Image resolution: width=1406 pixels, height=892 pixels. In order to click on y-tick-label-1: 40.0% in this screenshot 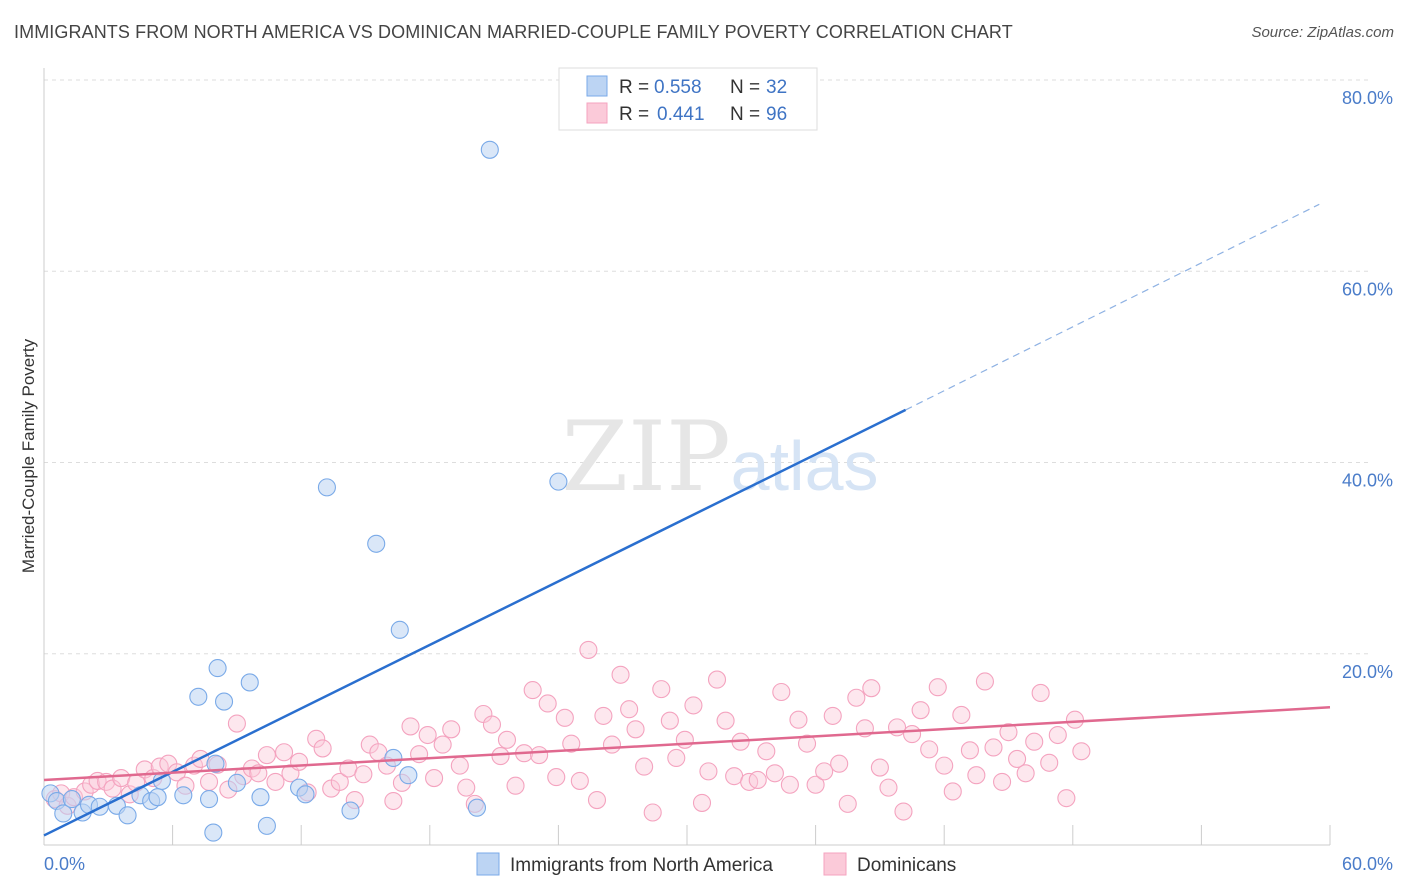, I will do `click(1367, 481)`.